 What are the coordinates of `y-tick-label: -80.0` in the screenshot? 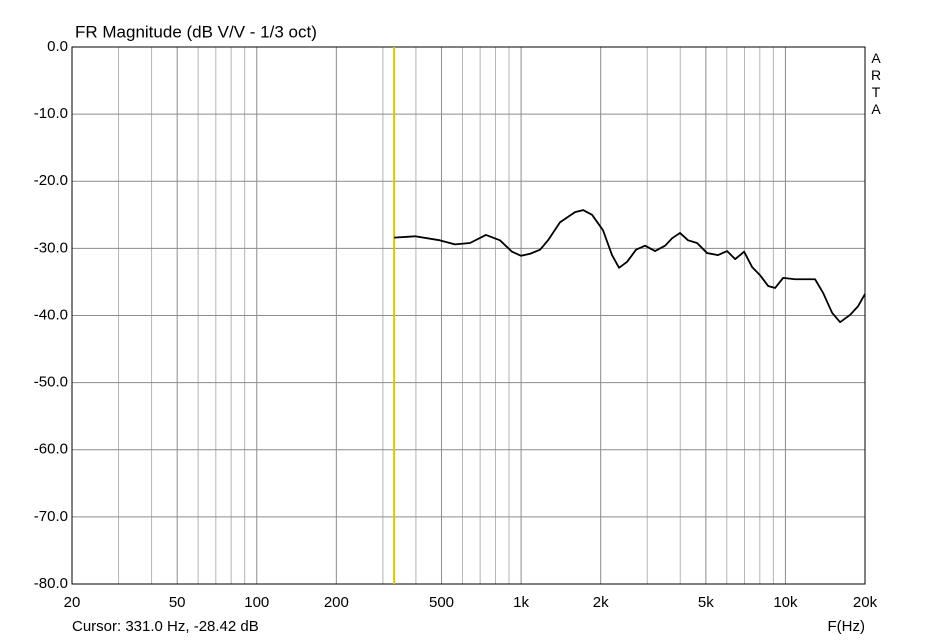 It's located at (51, 583).